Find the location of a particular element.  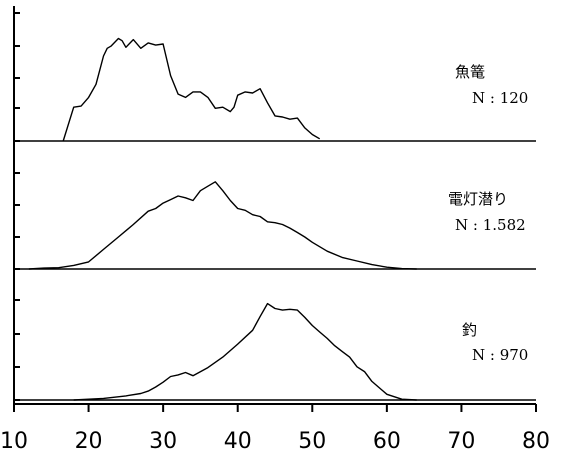

x-tick-label: 30 is located at coordinates (163, 441).